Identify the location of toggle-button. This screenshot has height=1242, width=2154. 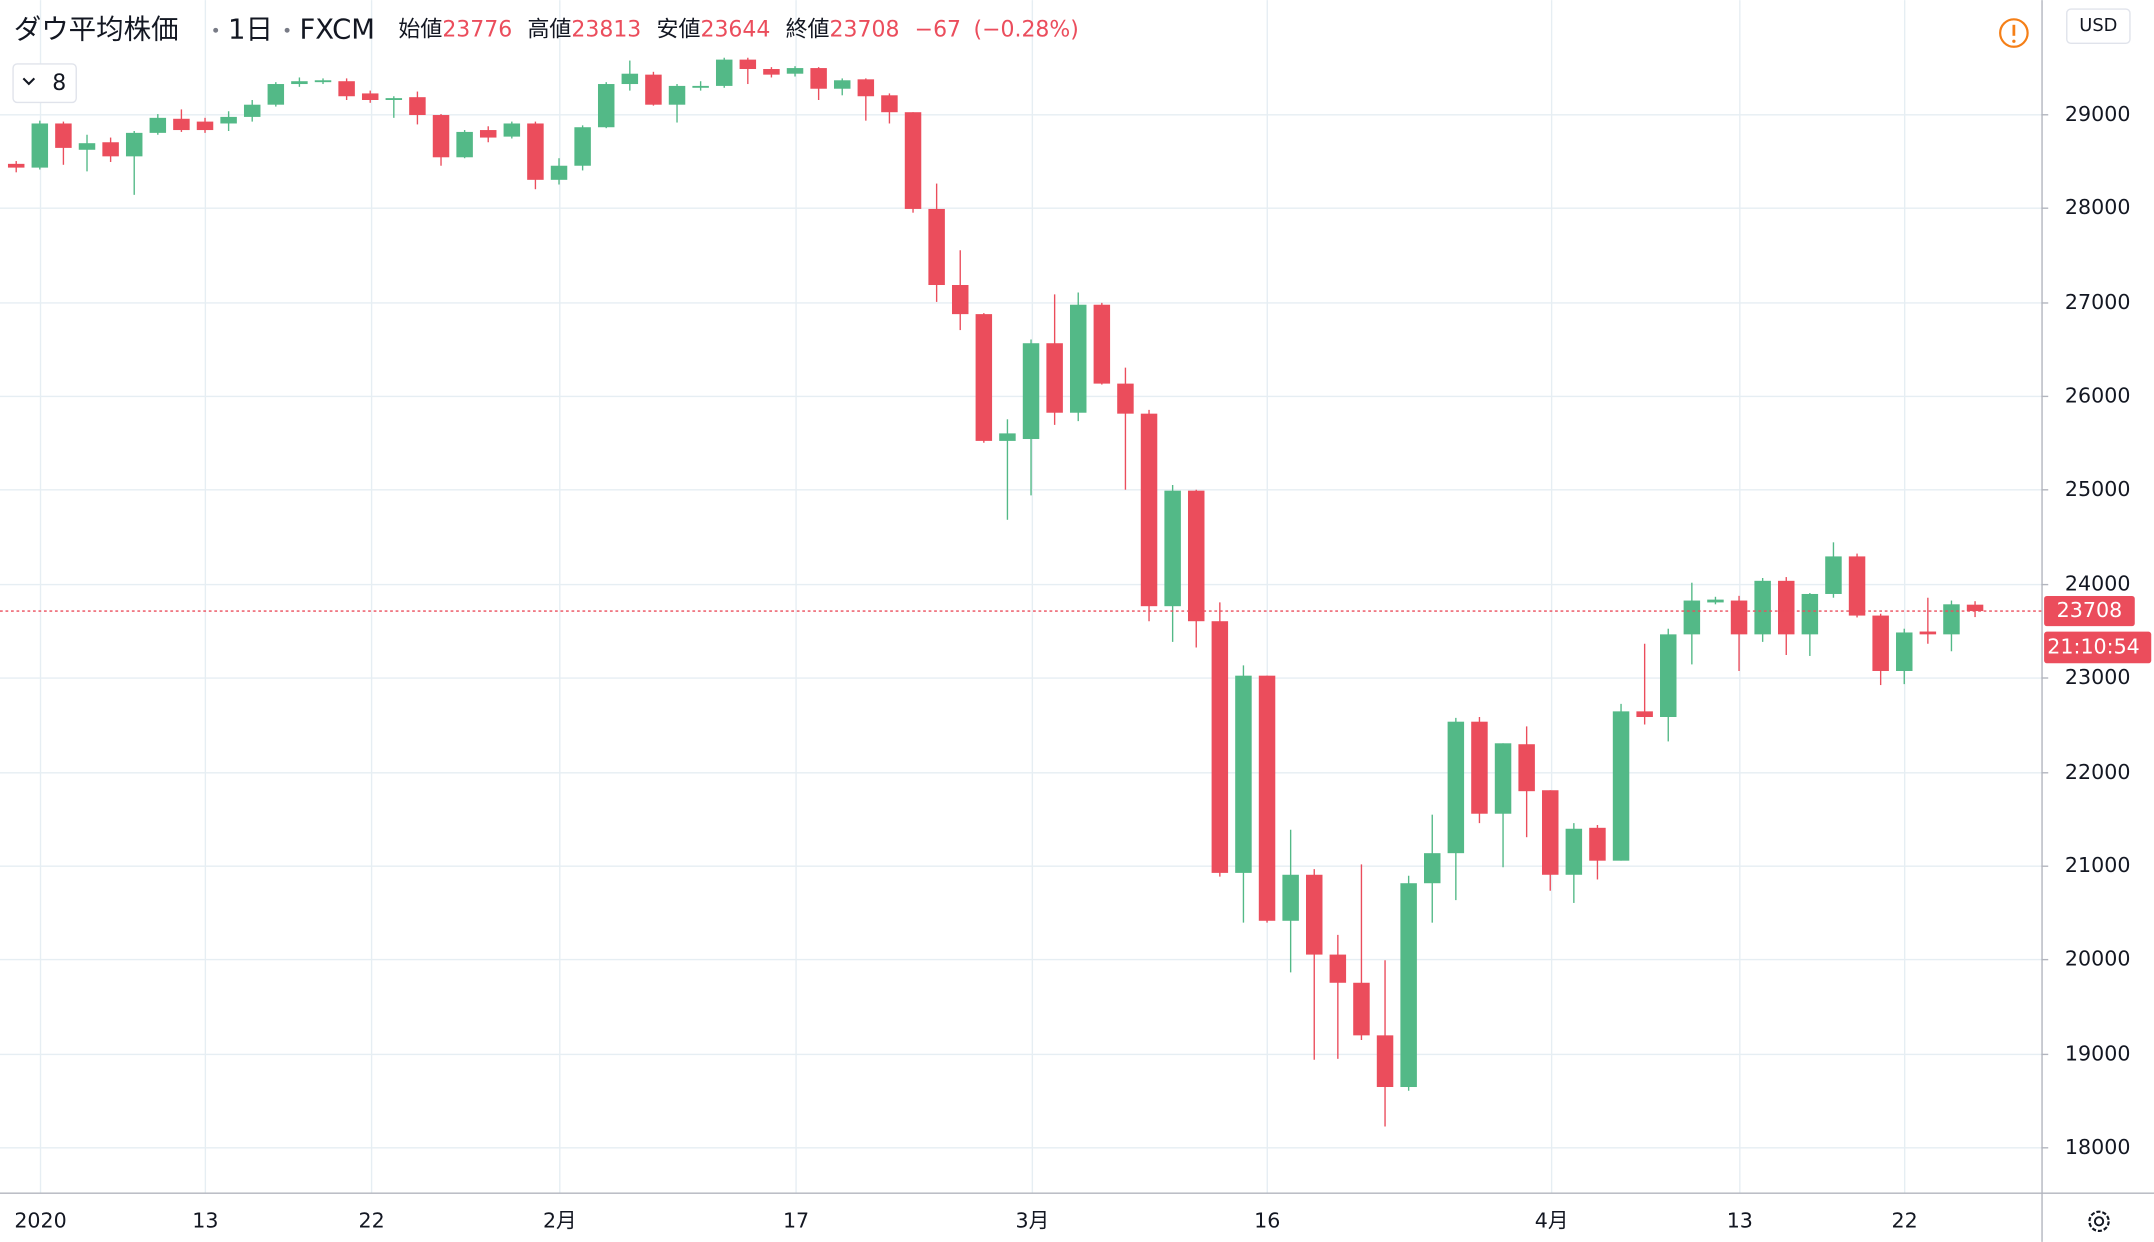
(44, 83).